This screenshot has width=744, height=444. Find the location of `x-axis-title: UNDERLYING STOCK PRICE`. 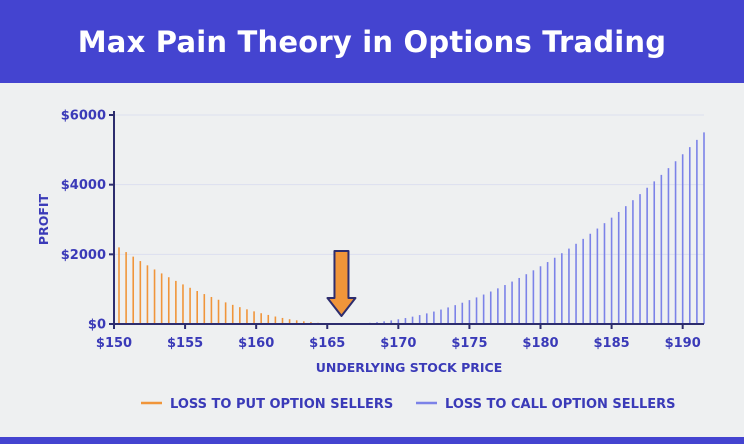

x-axis-title: UNDERLYING STOCK PRICE is located at coordinates (409, 367).